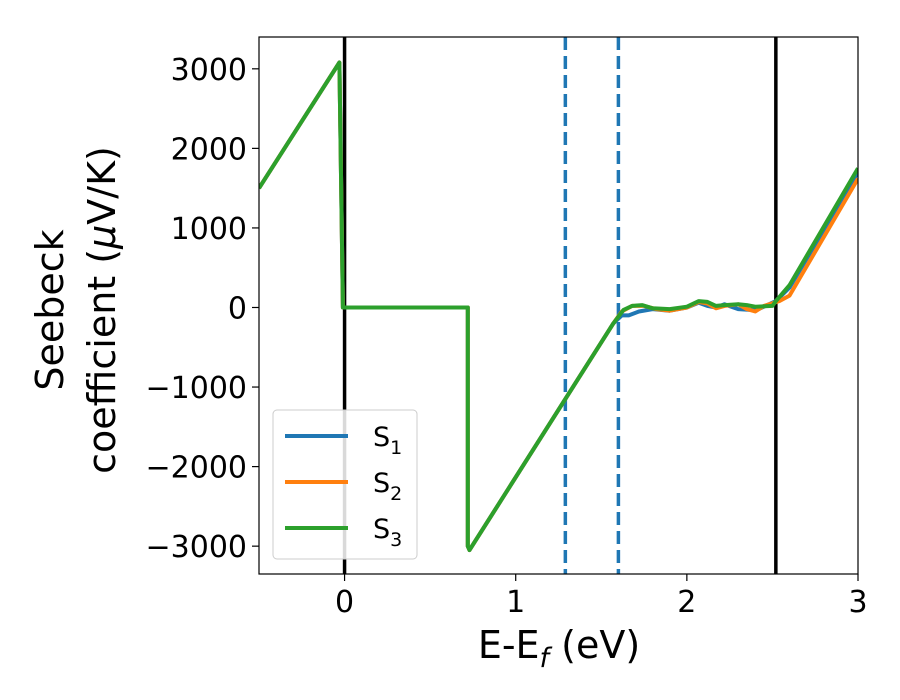 The image size is (900, 700). Describe the element at coordinates (601, 597) in the screenshot. I see `x-axis-ticks: 0 1 2 3` at that location.